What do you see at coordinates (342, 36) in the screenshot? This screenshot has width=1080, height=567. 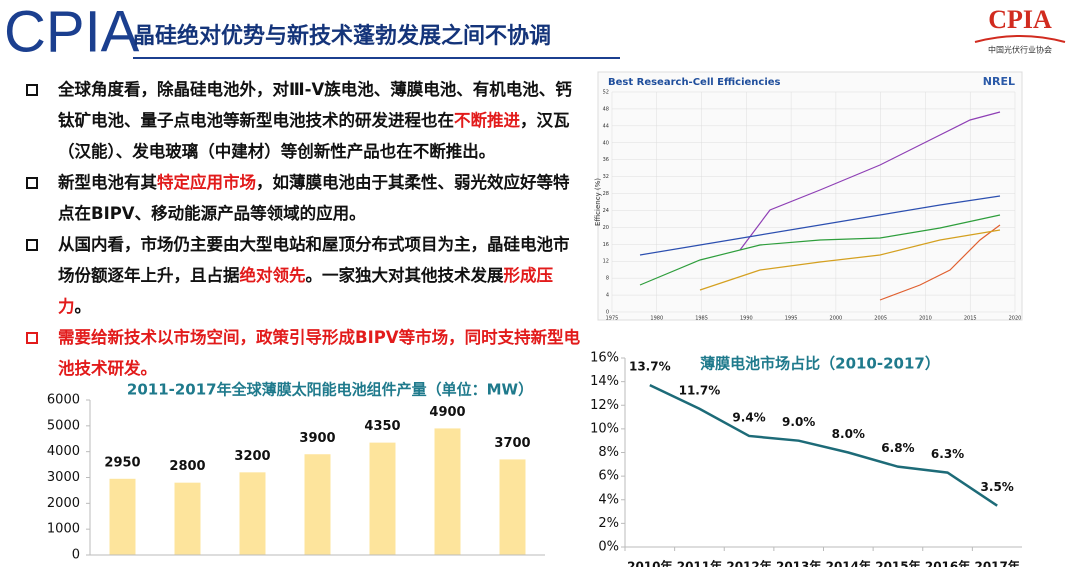 I see `slide-title: 晶硅绝对优势与新技术蓬勃发展之间不协调` at bounding box center [342, 36].